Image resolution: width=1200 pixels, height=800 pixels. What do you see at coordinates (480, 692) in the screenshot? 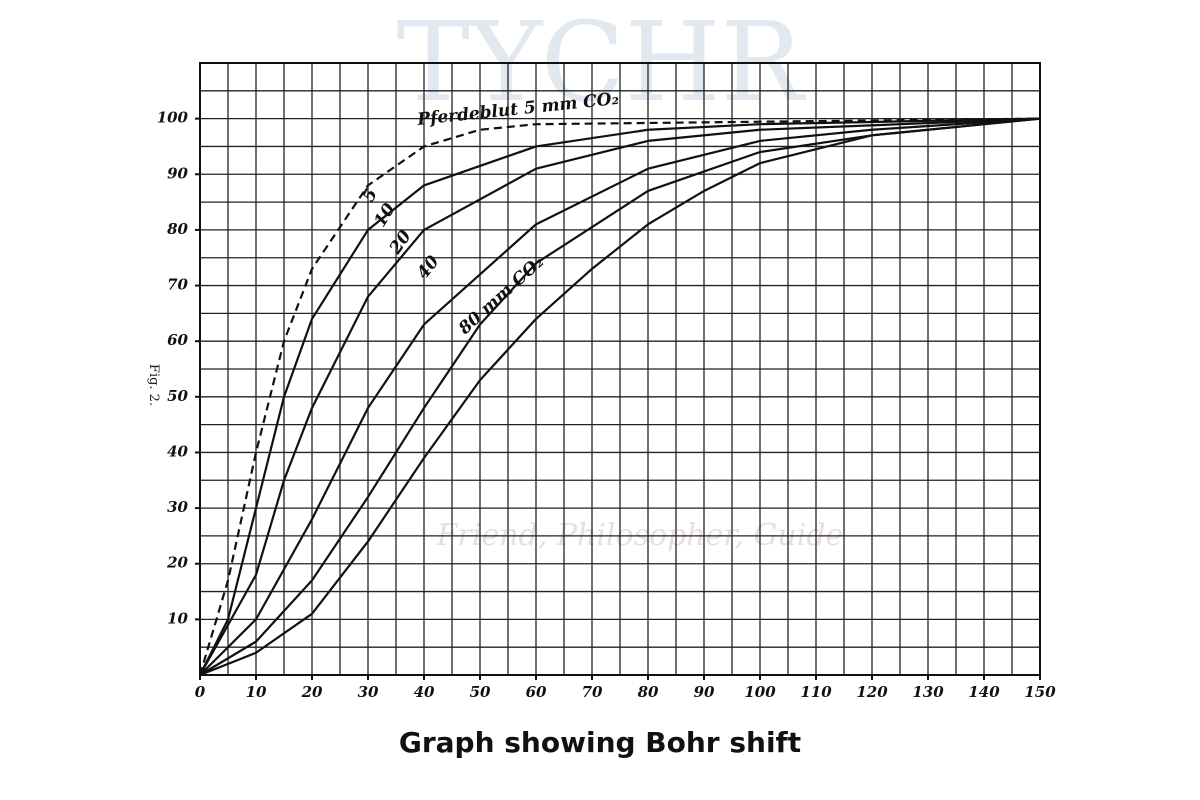
I see `x-tick-label: 50` at bounding box center [480, 692].